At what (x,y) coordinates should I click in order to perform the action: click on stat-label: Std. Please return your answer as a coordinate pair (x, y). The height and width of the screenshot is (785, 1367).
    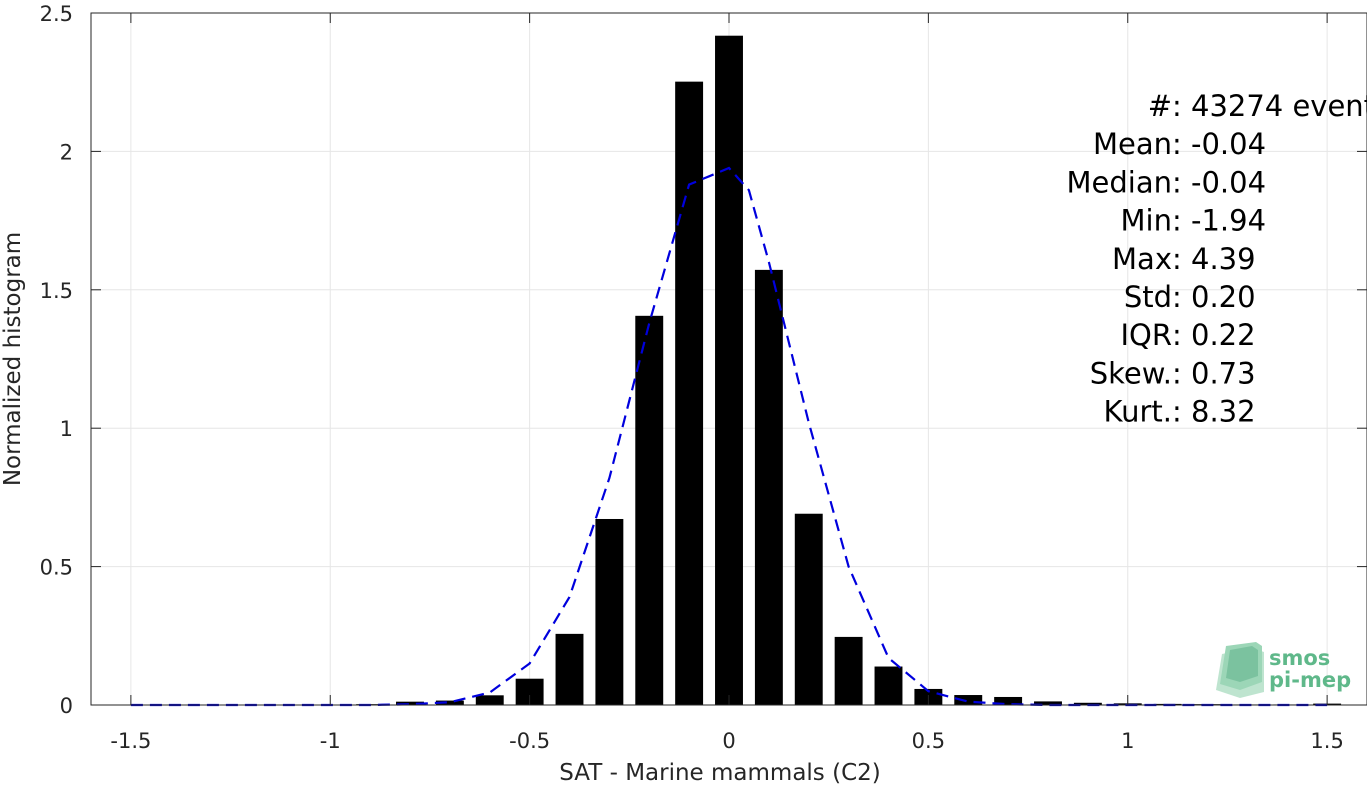
    Looking at the image, I should click on (1148, 297).